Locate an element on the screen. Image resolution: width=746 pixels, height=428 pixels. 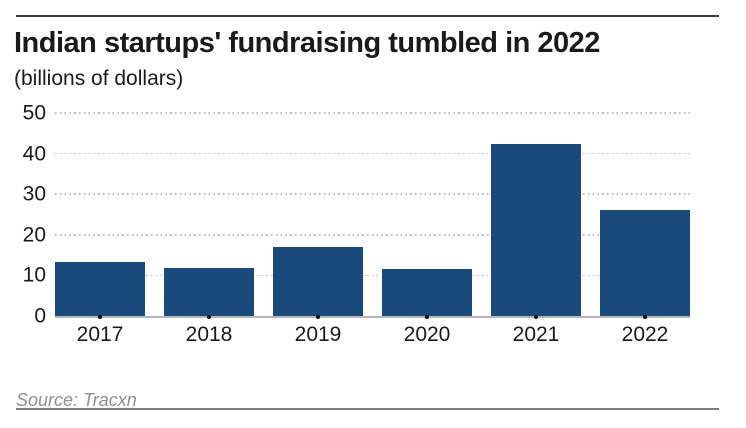
bar-2018 is located at coordinates (209, 291).